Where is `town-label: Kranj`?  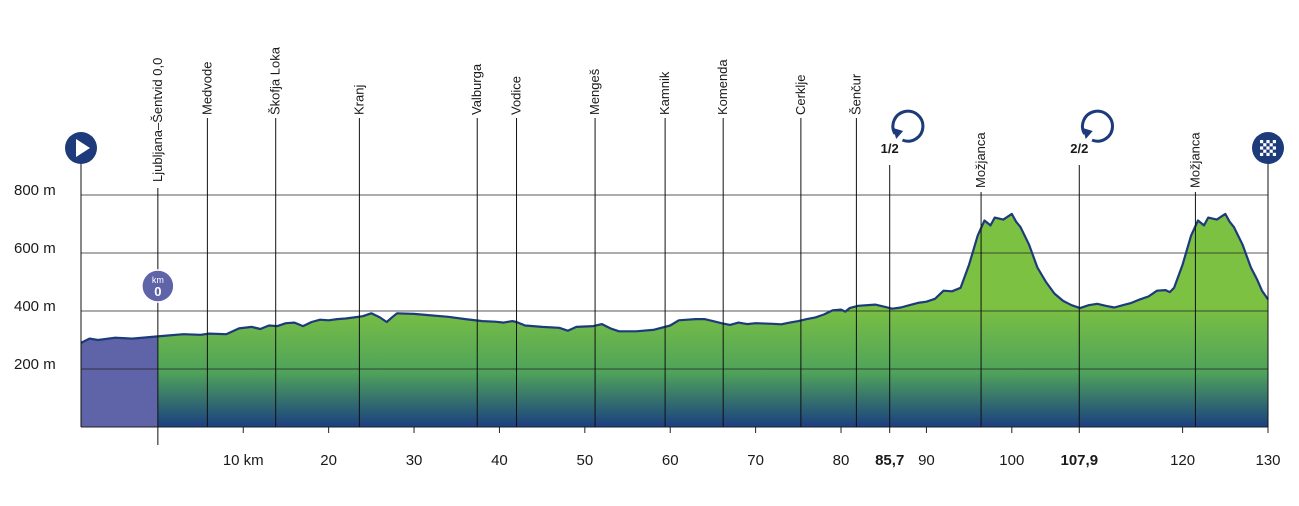 town-label: Kranj is located at coordinates (358, 100).